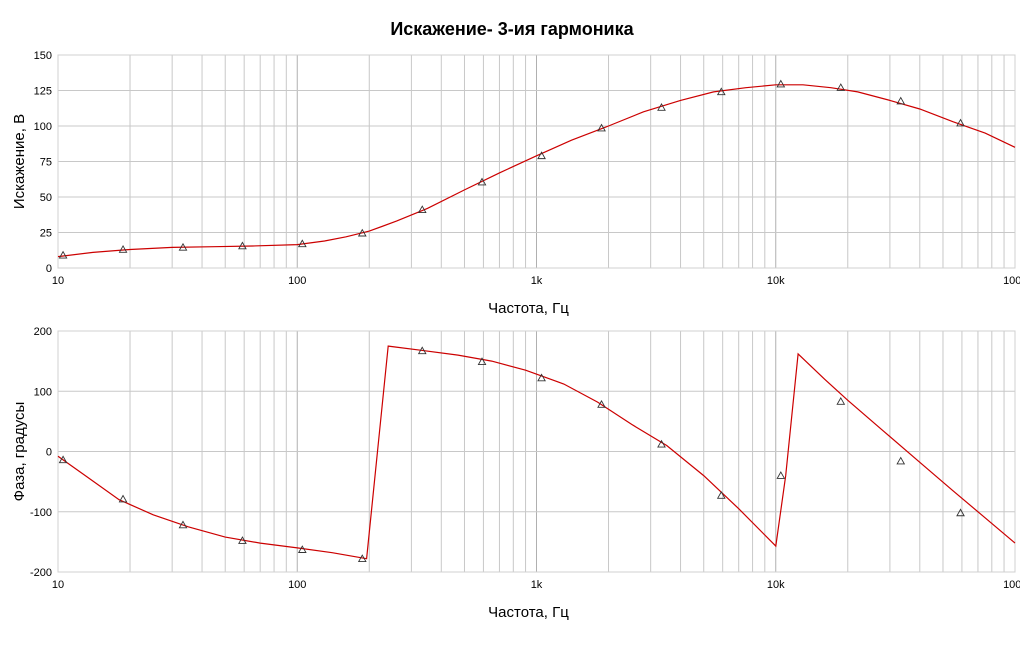  What do you see at coordinates (46, 198) in the screenshot?
I see `y-tick-label: 50` at bounding box center [46, 198].